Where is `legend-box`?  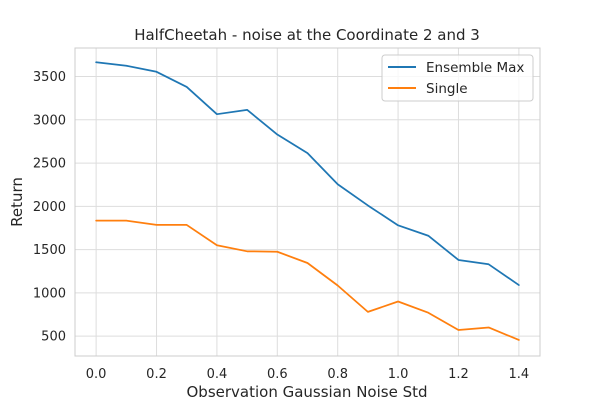
legend-box is located at coordinates (457, 78).